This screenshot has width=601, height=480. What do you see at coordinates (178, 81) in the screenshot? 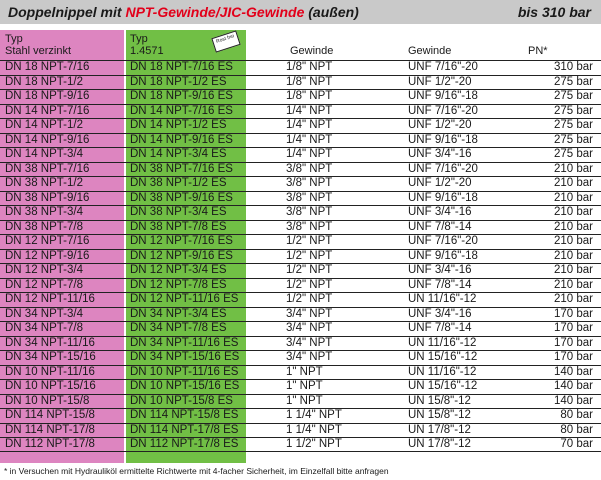
I see `cell-type-stainless: DN 18 NPT-1/2 ES` at bounding box center [178, 81].